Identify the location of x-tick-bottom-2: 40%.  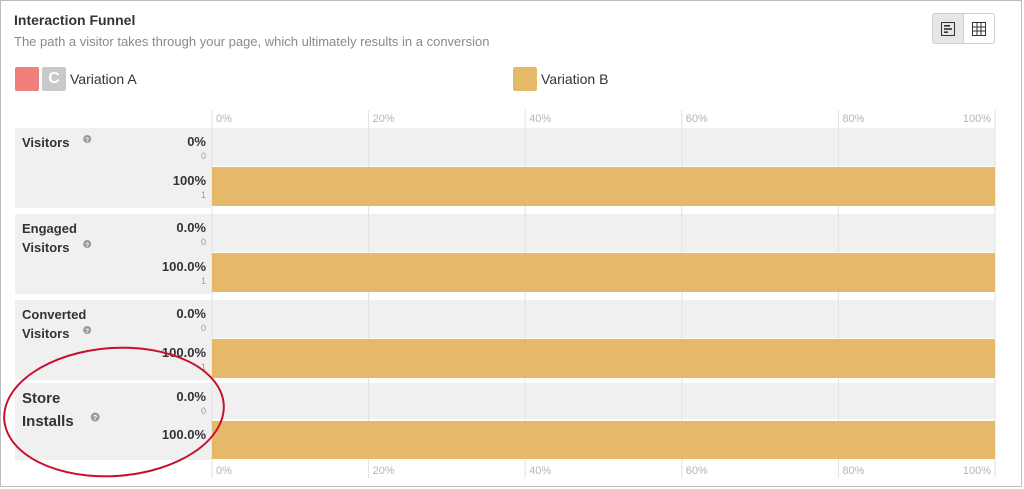
(540, 471).